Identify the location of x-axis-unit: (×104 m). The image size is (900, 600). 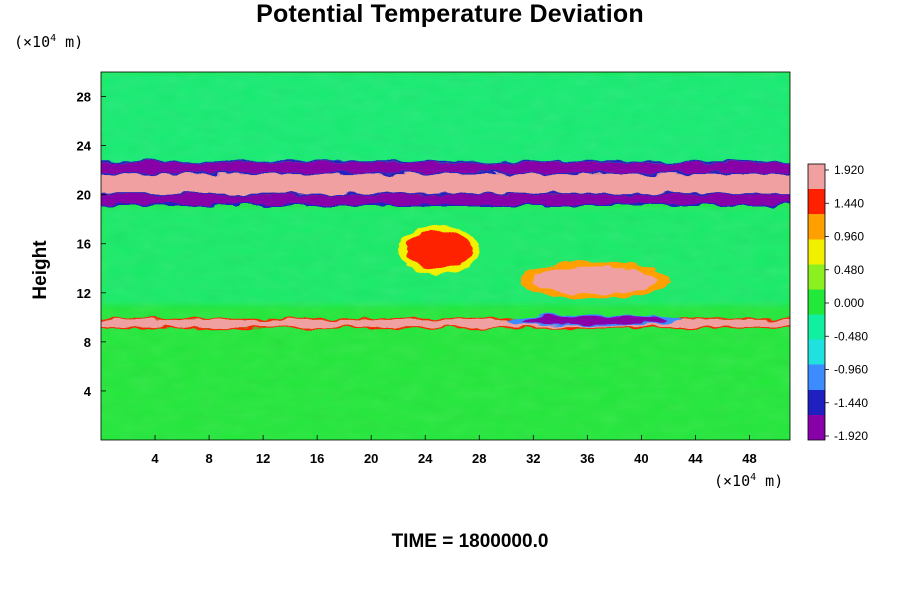
(749, 481).